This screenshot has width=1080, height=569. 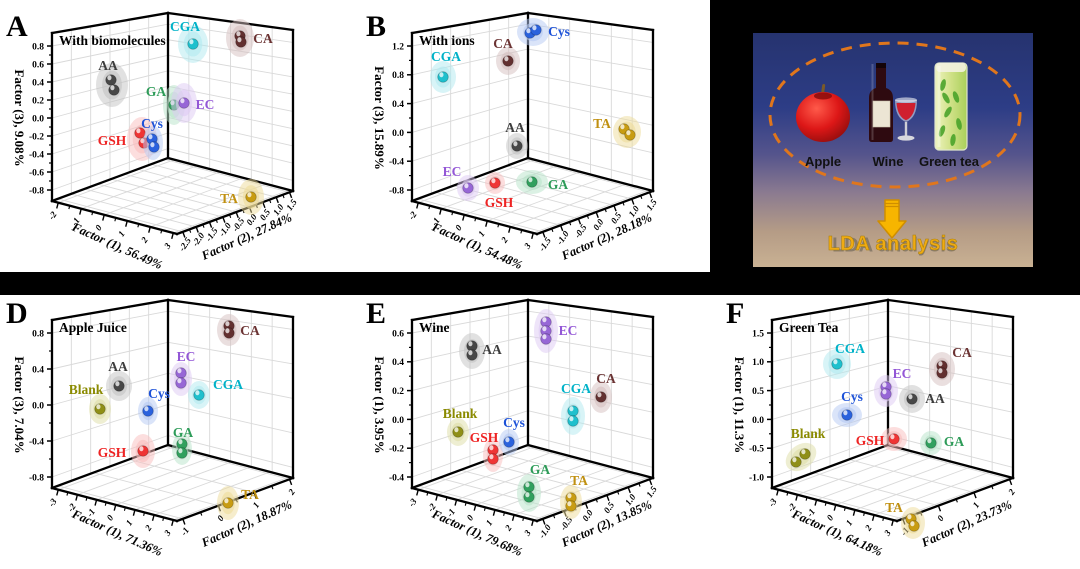 What do you see at coordinates (447, 40) in the screenshot?
I see `panel-title: With ions` at bounding box center [447, 40].